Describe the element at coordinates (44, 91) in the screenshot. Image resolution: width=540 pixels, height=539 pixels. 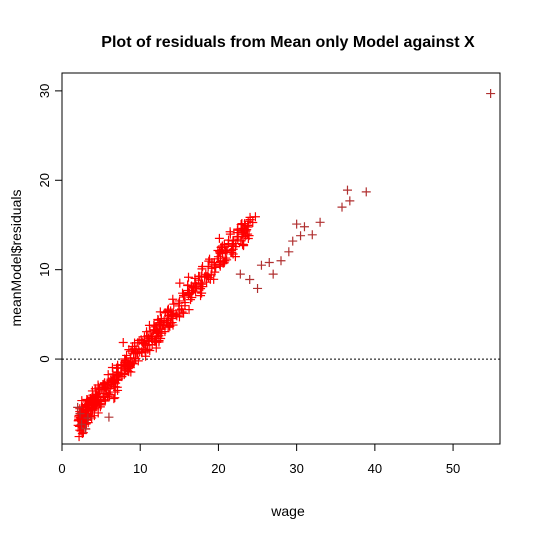
I see `y-tick-label: 30` at that location.